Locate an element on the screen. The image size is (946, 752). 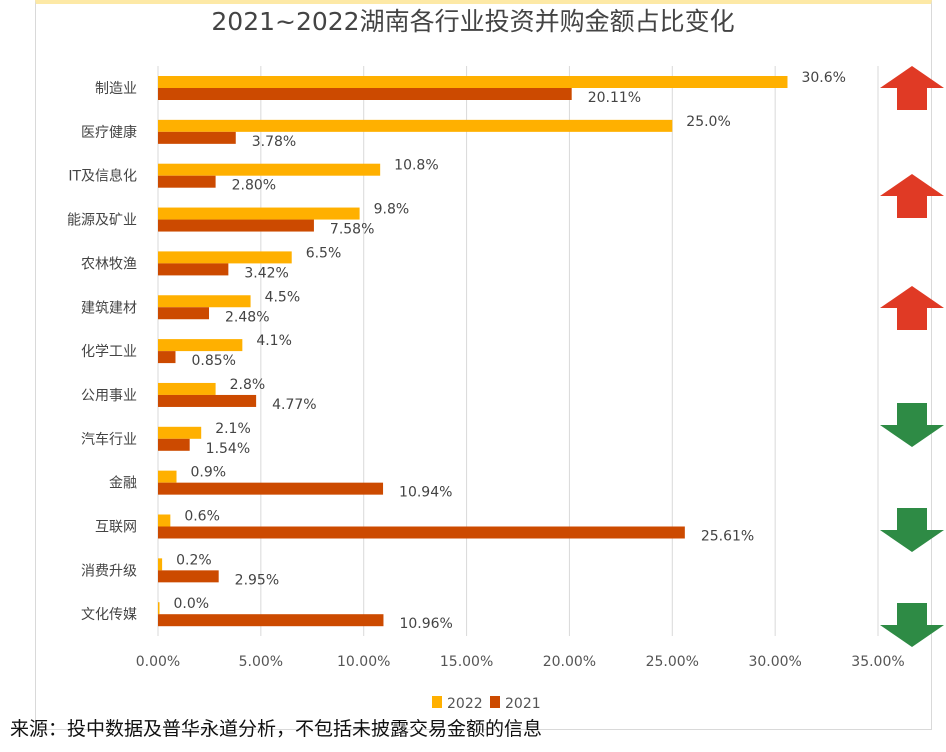
data-label-2021: 10.94% is located at coordinates (425, 493).